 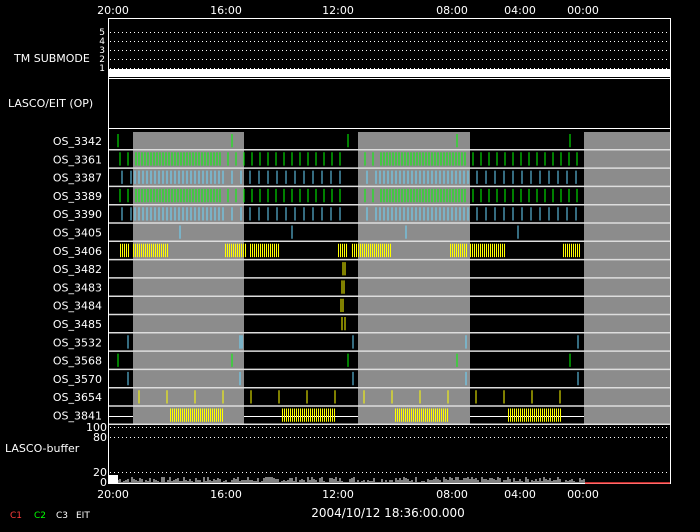 I want to click on legend-c1: C1, so click(x=16, y=516).